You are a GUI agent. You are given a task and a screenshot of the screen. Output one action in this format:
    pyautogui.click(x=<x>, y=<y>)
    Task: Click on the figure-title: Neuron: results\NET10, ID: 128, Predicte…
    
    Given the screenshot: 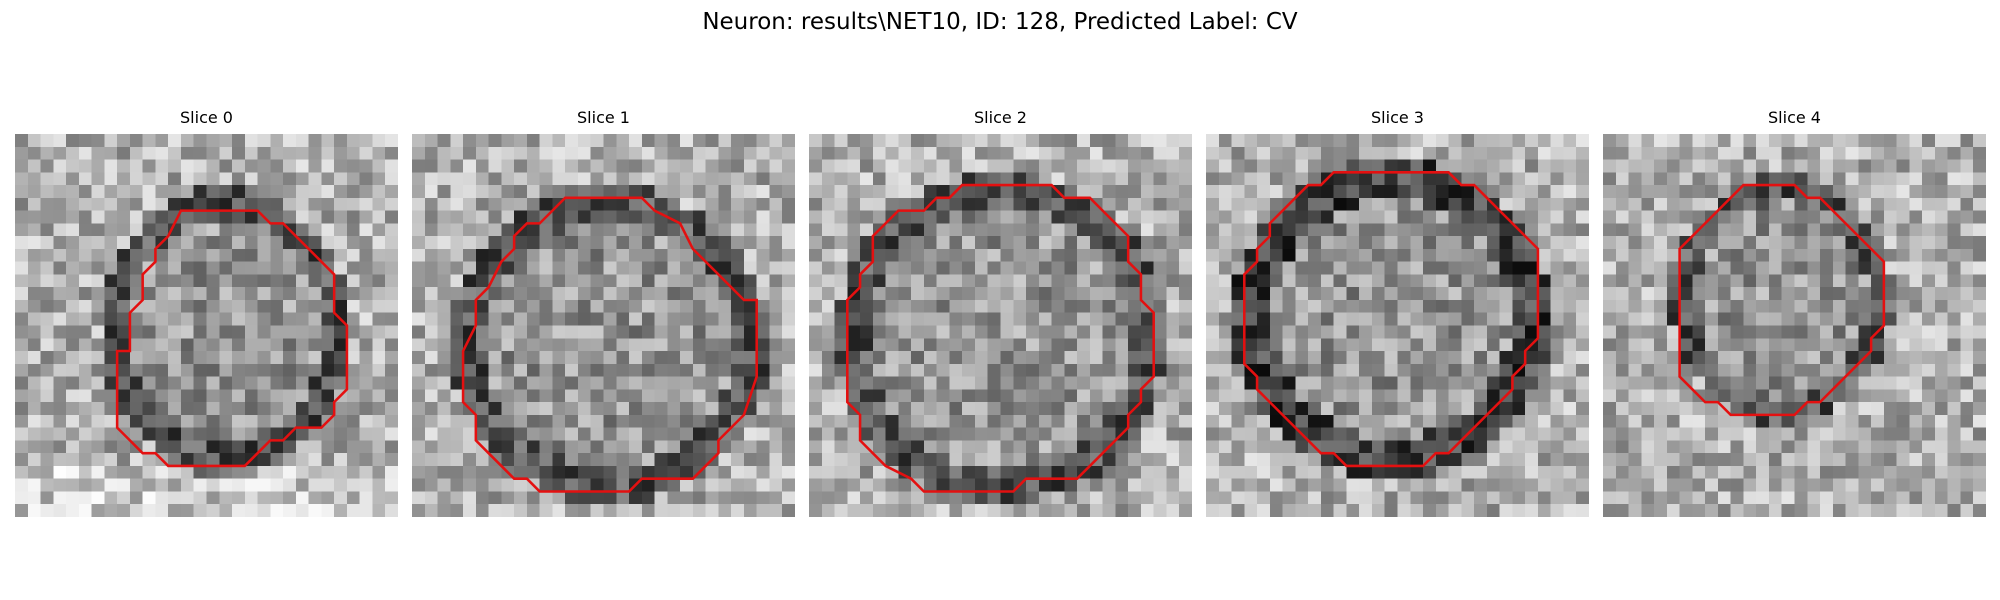 What is the action you would take?
    pyautogui.click(x=1000, y=22)
    